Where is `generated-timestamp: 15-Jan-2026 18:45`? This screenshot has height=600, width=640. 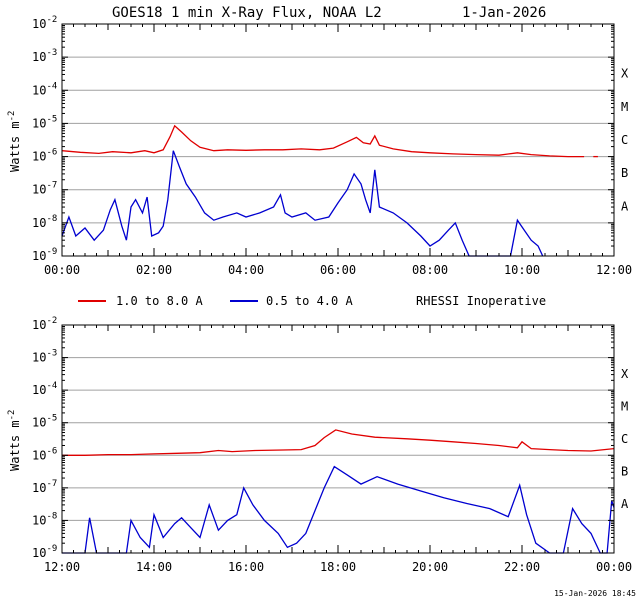 generated-timestamp: 15-Jan-2026 18:45 is located at coordinates (595, 593).